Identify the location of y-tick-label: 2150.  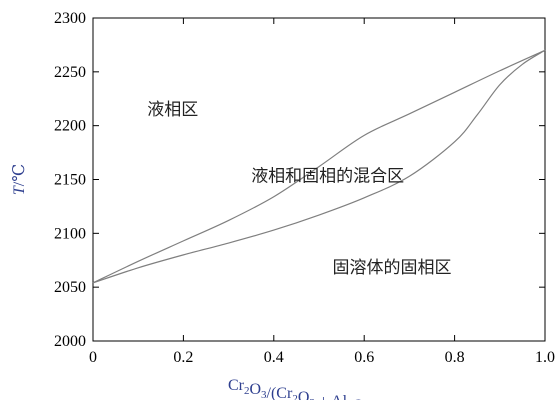
(70, 180).